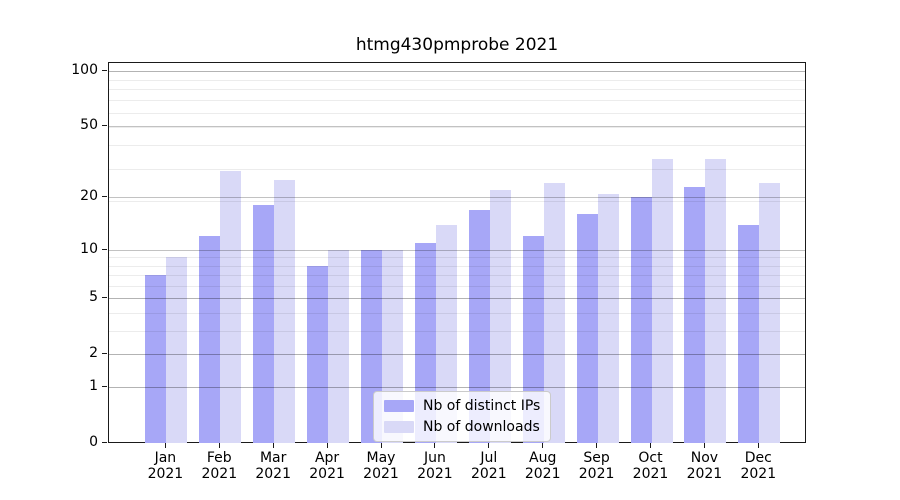 This screenshot has height=500, width=900. What do you see at coordinates (479, 326) in the screenshot?
I see `bar-nb-of-distinct-ips-jul` at bounding box center [479, 326].